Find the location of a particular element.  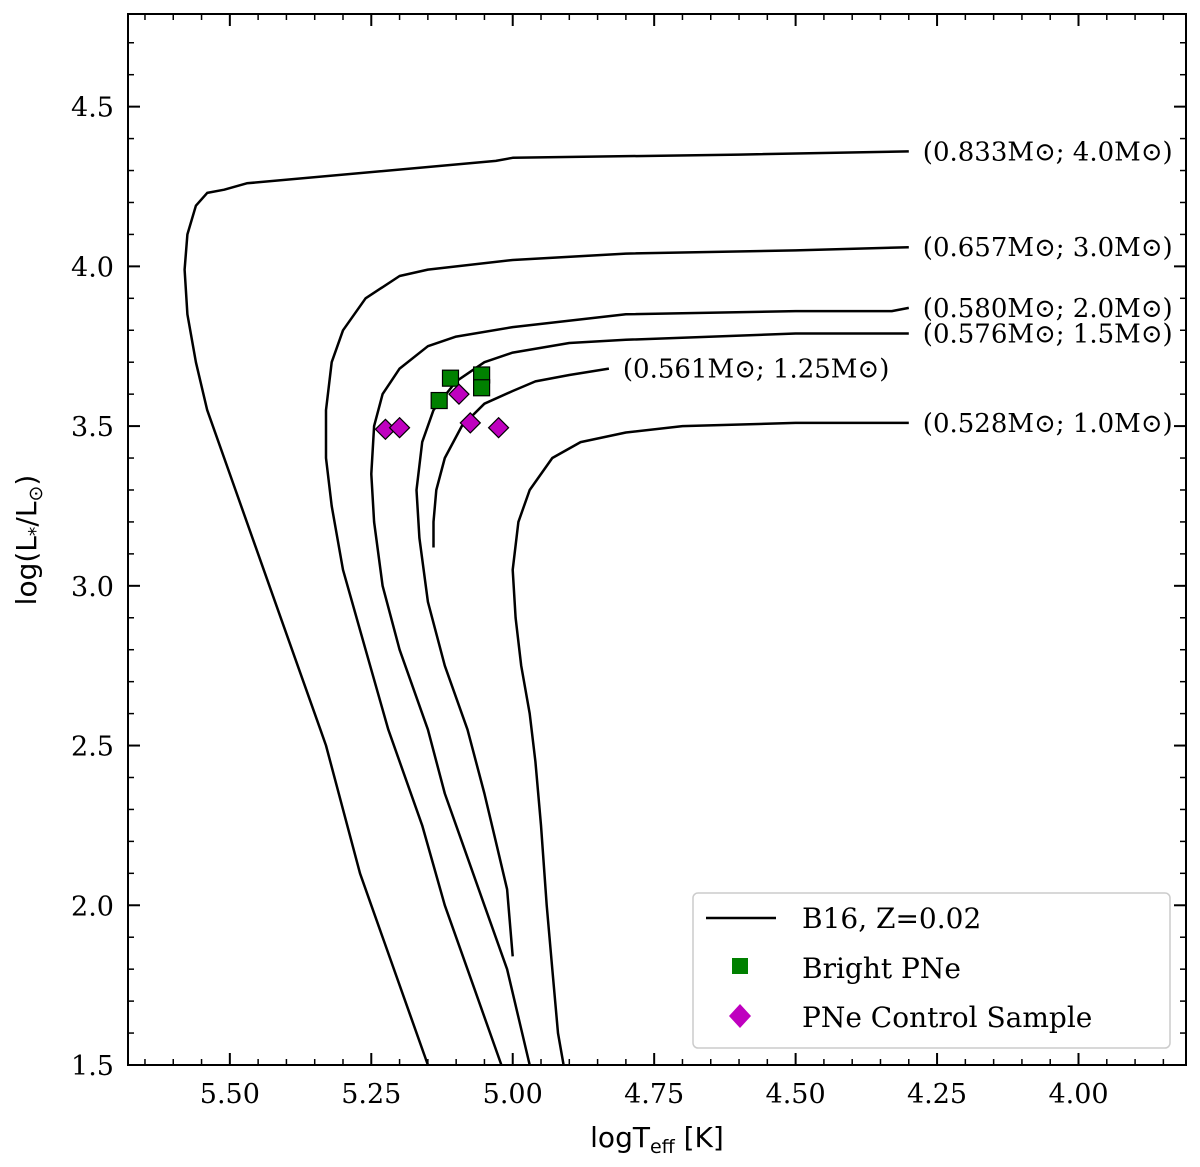

track-label-4: (0.561M⊙; 1.25M⊙) is located at coordinates (756, 370).